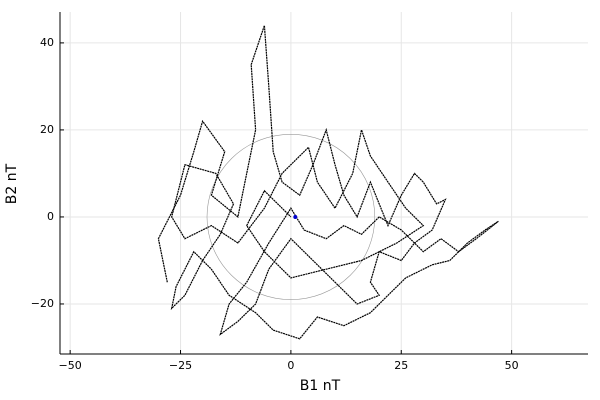  I want to click on y-tick-label: 40, so click(47, 42).